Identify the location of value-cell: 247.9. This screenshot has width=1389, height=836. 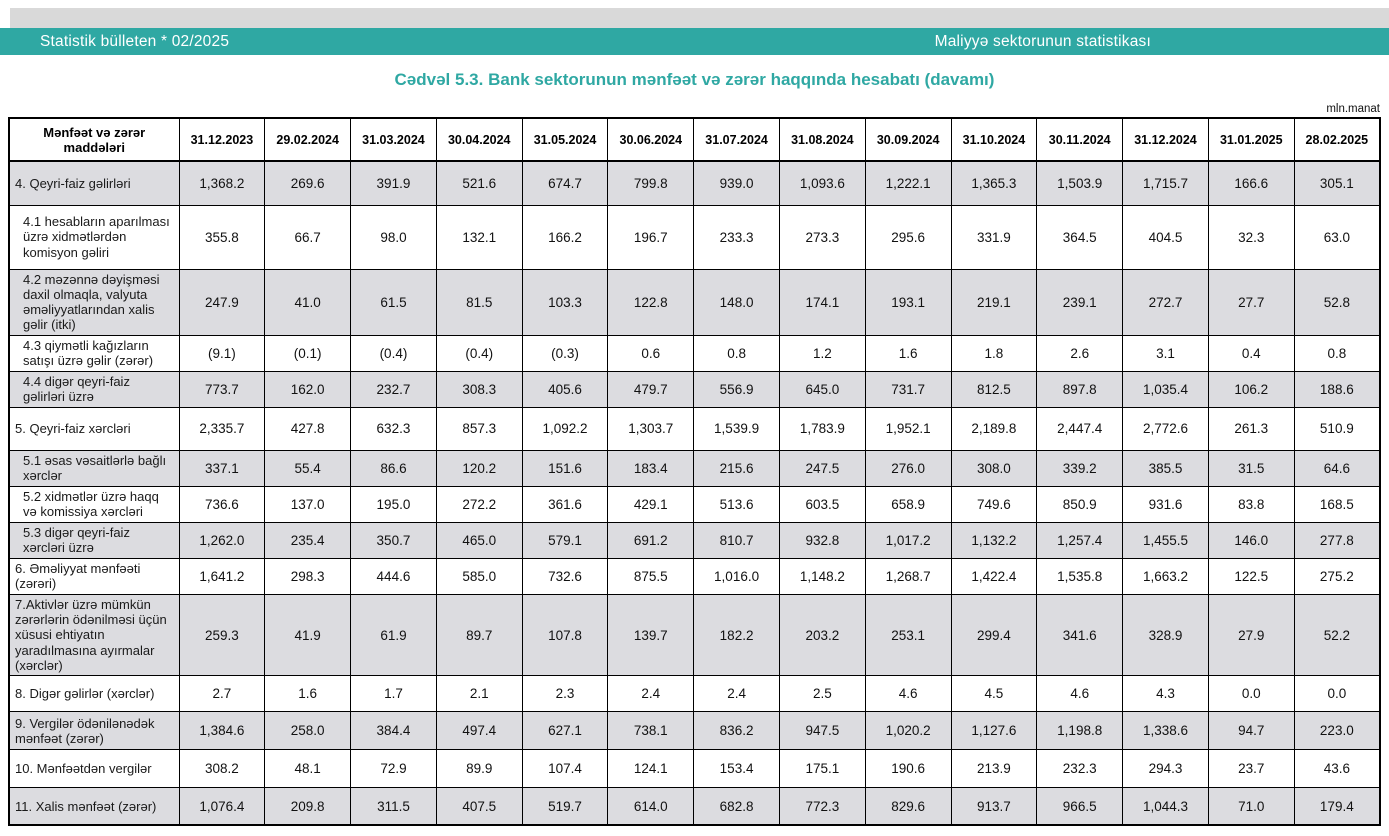
(222, 302).